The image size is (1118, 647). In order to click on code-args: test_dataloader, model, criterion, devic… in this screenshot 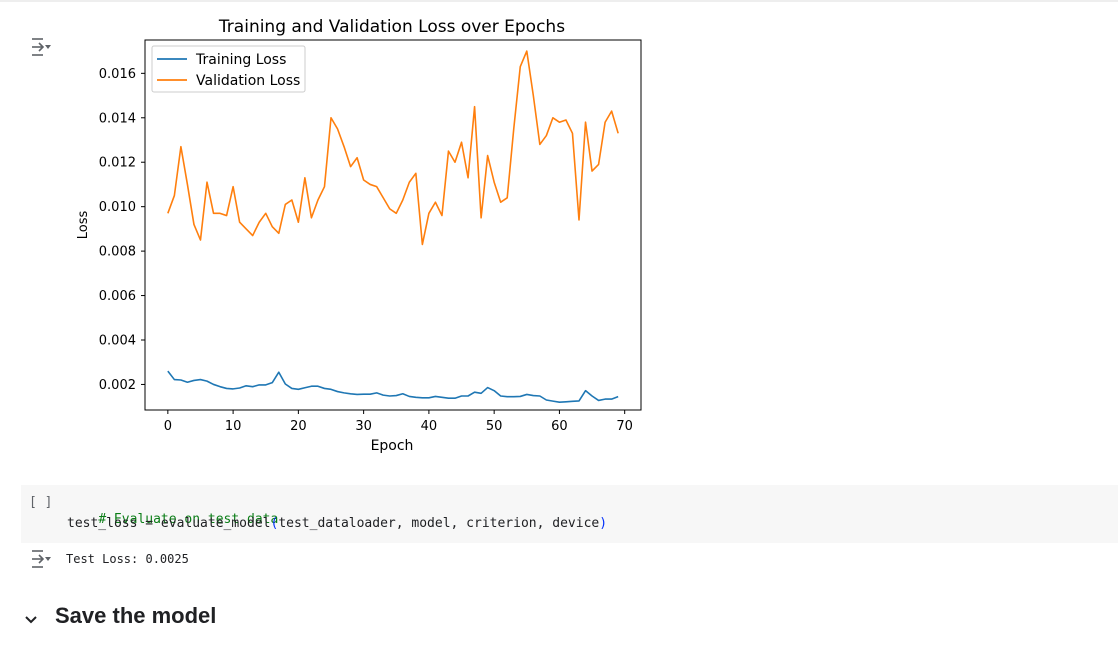, I will do `click(439, 523)`.